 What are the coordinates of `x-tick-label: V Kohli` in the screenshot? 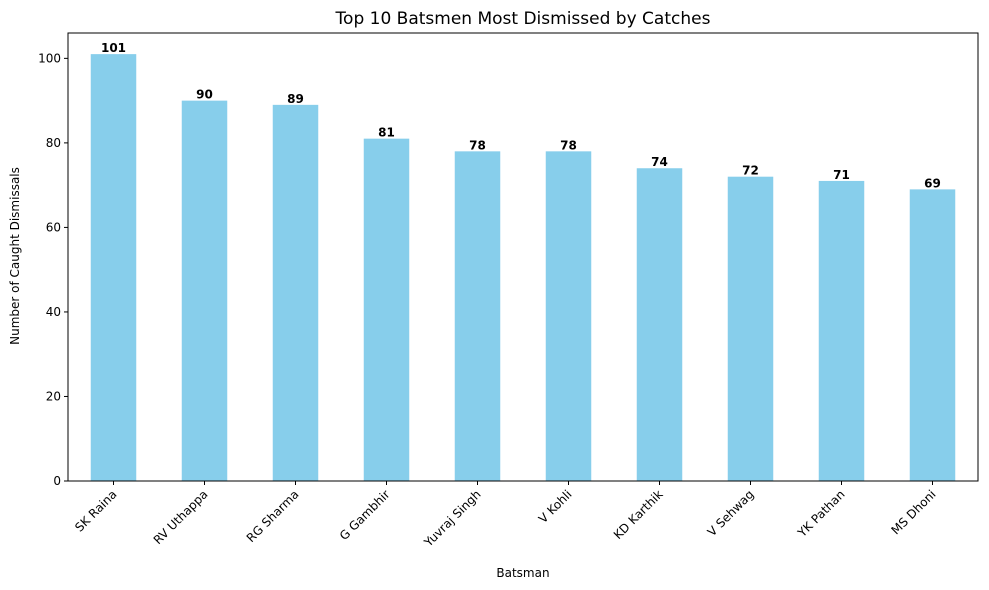 It's located at (555, 506).